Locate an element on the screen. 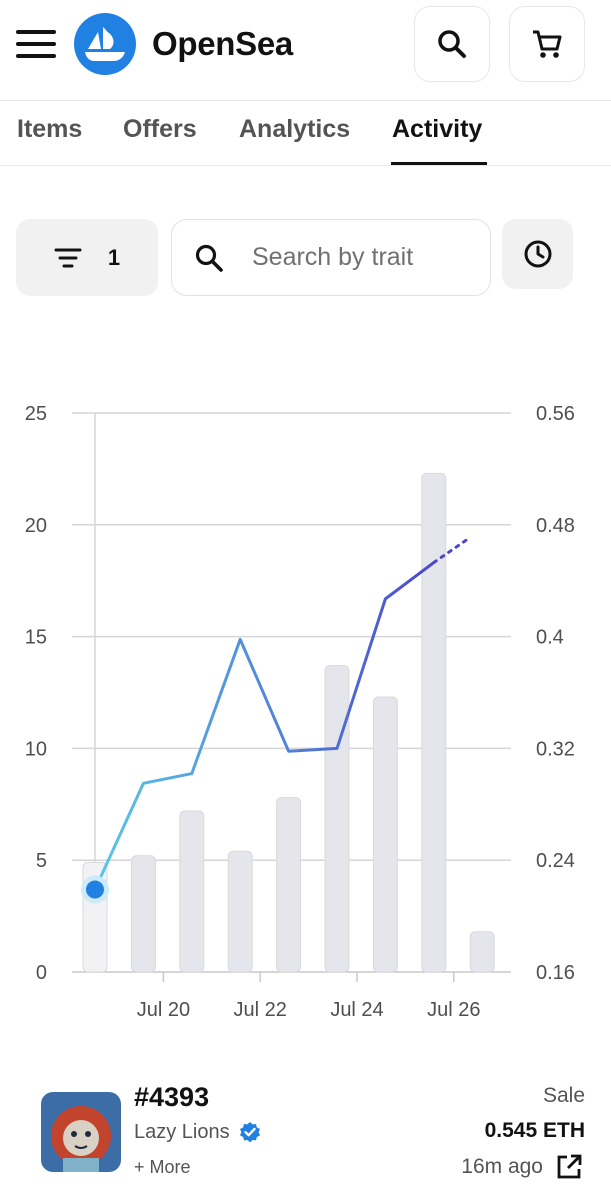  tab-offers: Offers is located at coordinates (160, 129).